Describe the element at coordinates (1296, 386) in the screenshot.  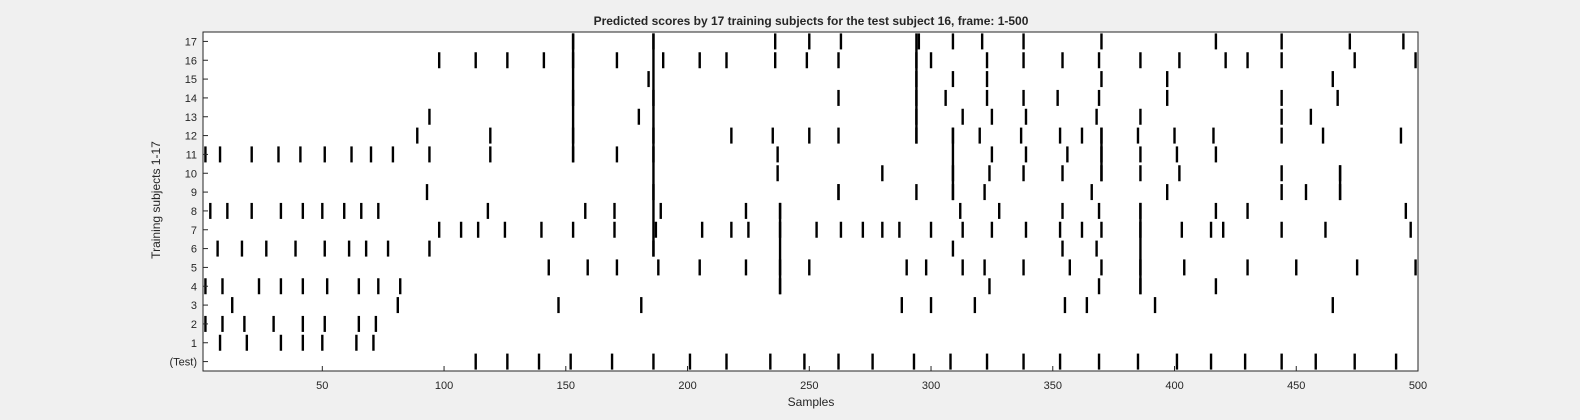
I see `x-tick-label: 450` at that location.